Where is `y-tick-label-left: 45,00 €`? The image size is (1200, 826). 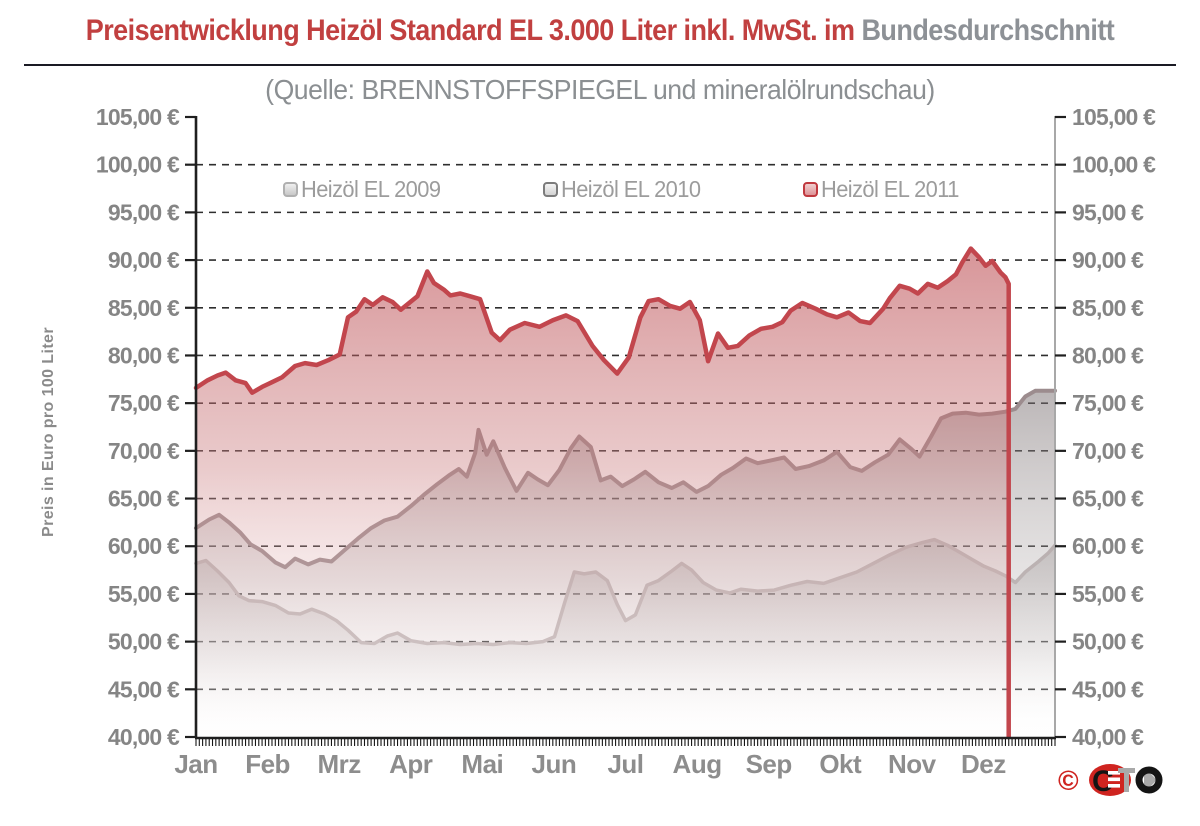 y-tick-label-left: 45,00 € is located at coordinates (144, 689).